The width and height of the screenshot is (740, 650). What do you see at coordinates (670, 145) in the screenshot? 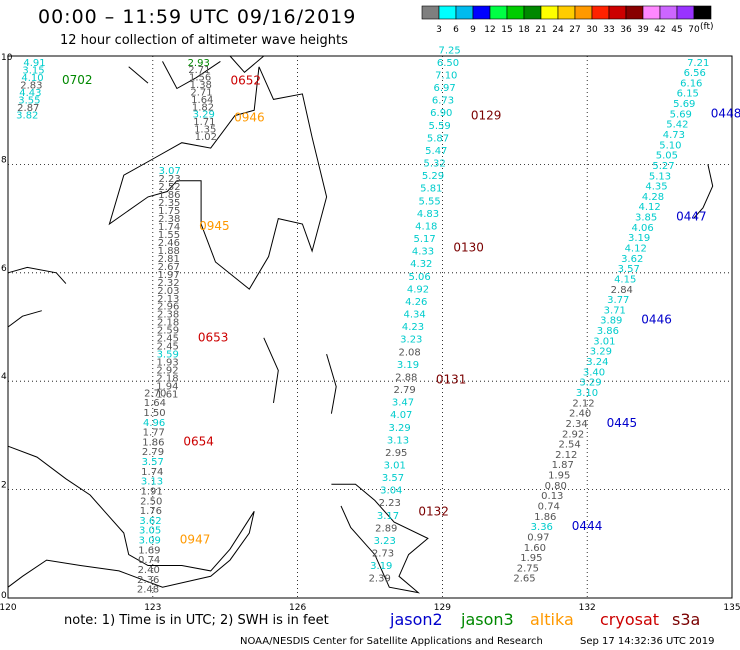
I see `wave-height-value: 5.10` at bounding box center [670, 145].